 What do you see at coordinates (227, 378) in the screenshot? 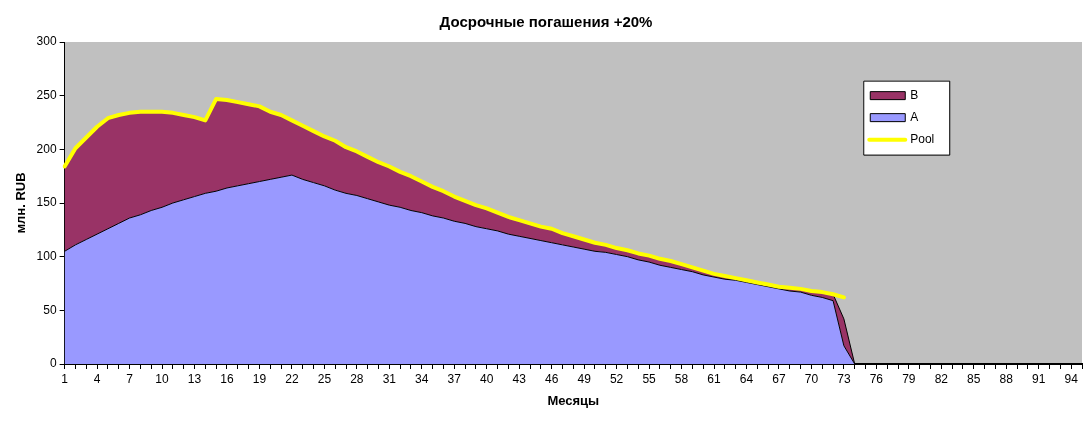
I see `x-tick-label: 16` at bounding box center [227, 378].